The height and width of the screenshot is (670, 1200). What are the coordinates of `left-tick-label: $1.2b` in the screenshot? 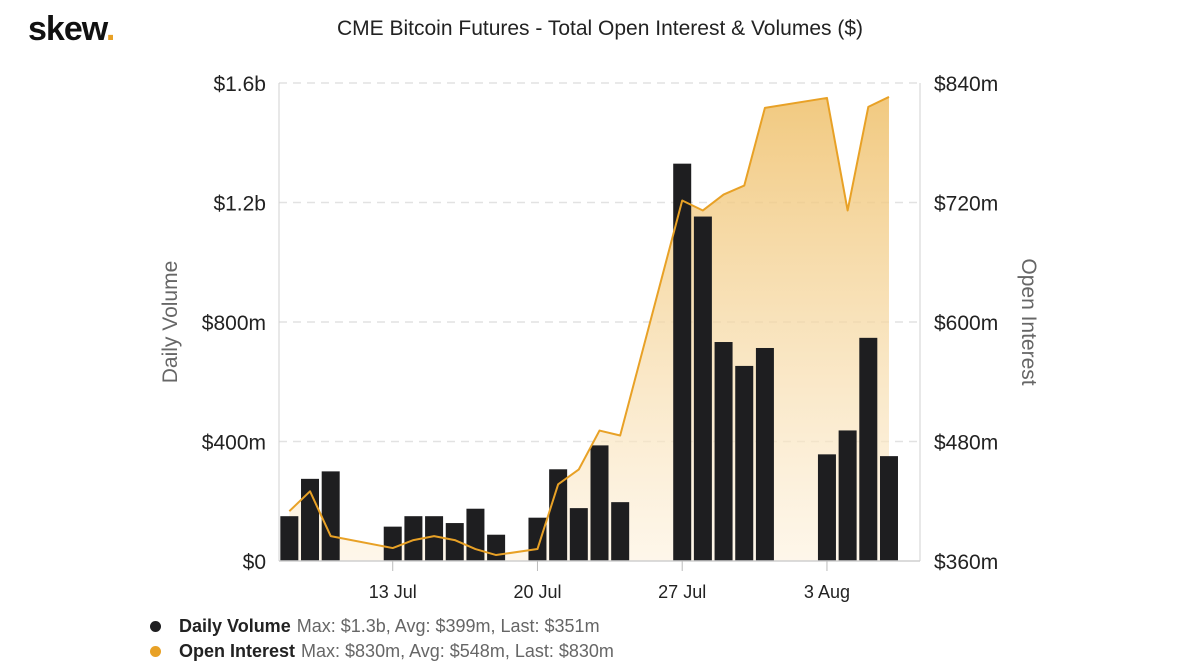 It's located at (239, 204).